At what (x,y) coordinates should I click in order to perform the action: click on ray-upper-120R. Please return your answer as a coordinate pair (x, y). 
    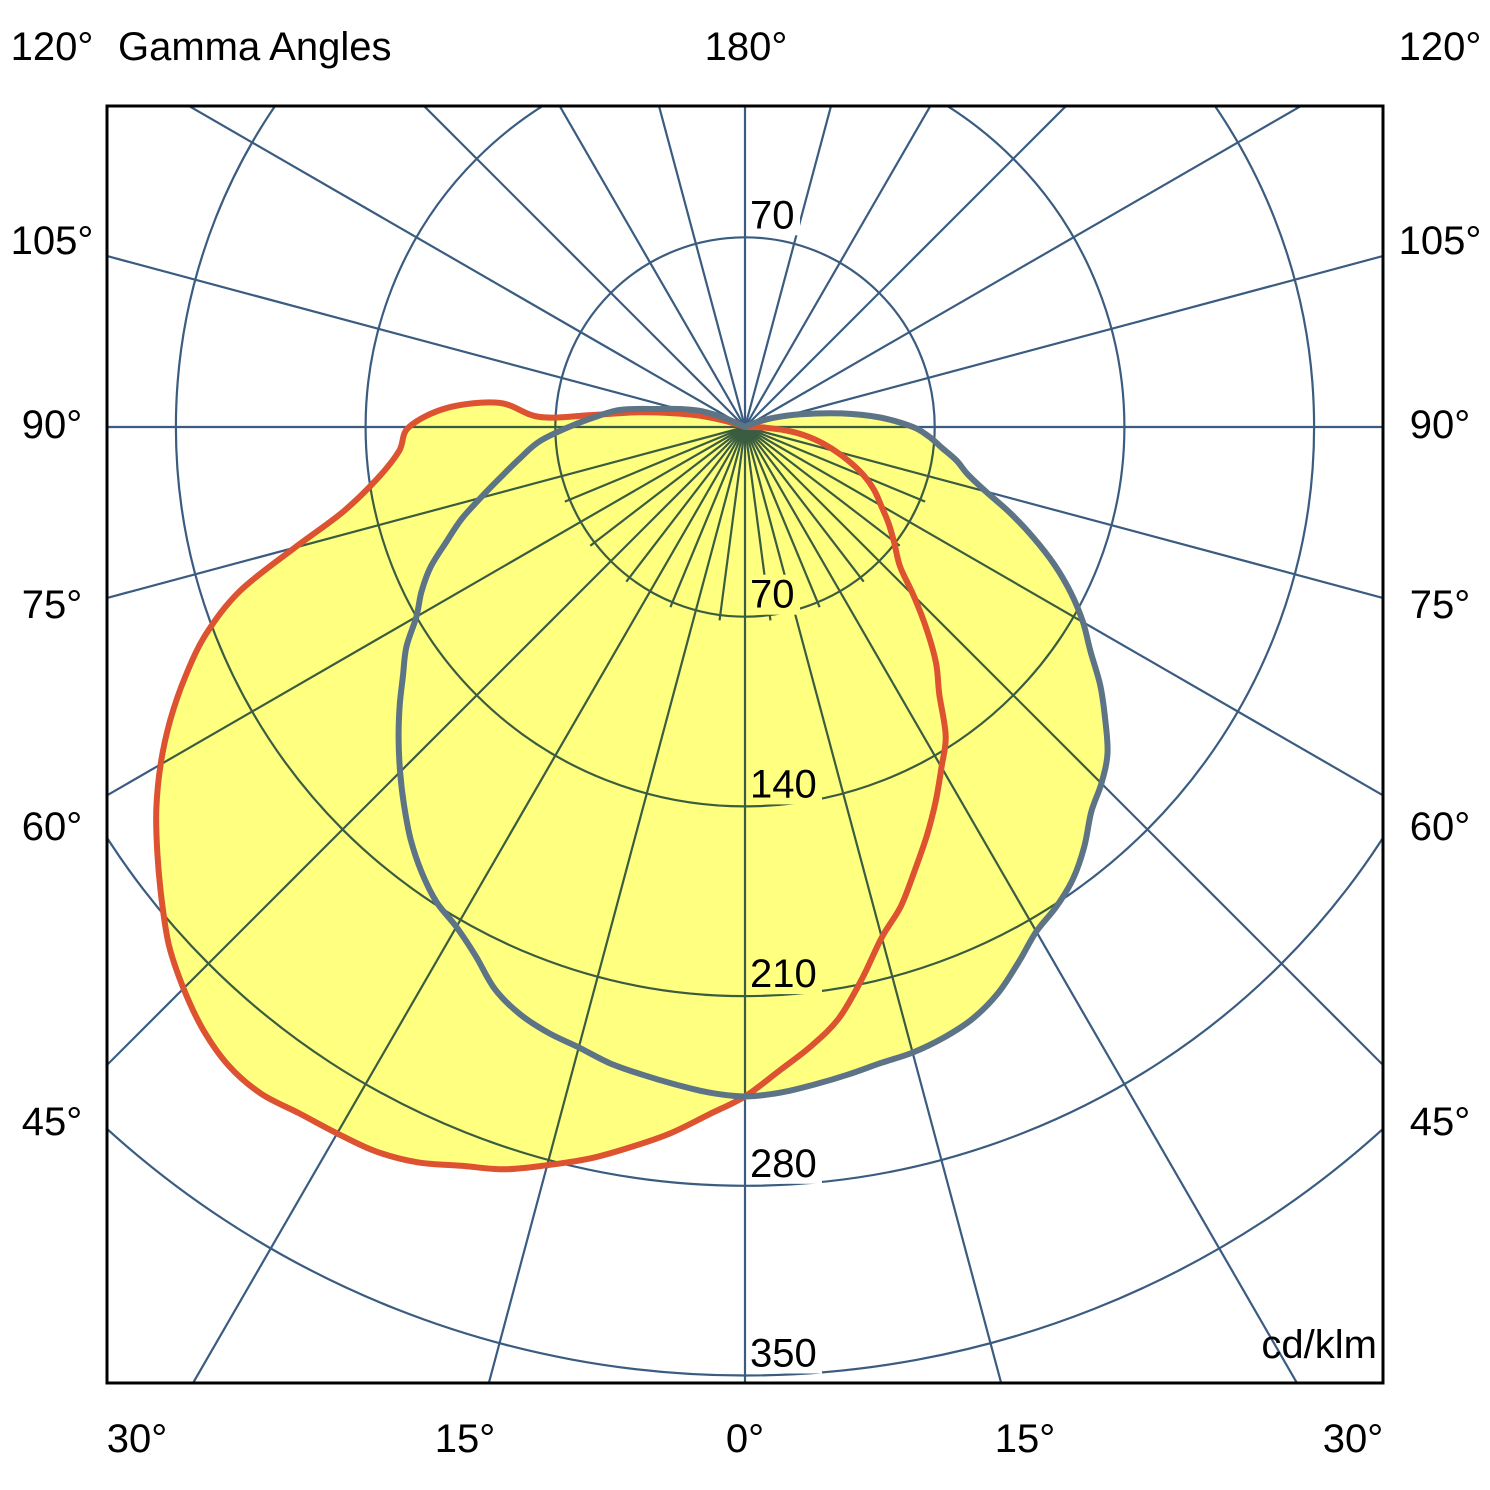
    Looking at the image, I should click on (1024, 267).